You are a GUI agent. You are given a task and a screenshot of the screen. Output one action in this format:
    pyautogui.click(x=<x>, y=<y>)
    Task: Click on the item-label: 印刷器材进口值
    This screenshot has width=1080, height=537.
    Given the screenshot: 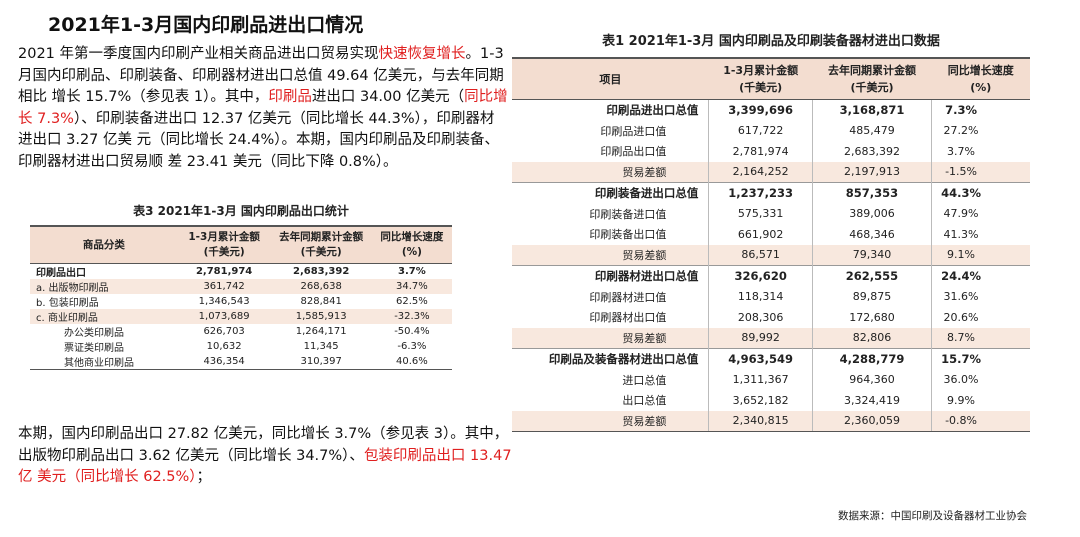 What is the action you would take?
    pyautogui.click(x=611, y=296)
    